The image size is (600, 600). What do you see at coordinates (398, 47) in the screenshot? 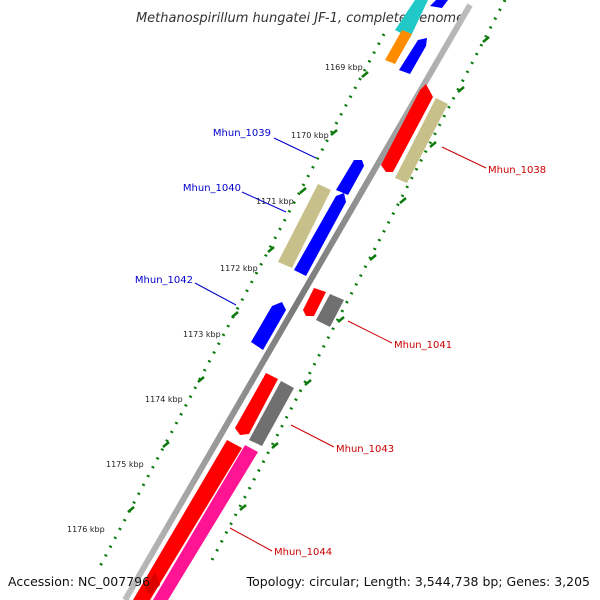
I see `feature-orange` at bounding box center [398, 47].